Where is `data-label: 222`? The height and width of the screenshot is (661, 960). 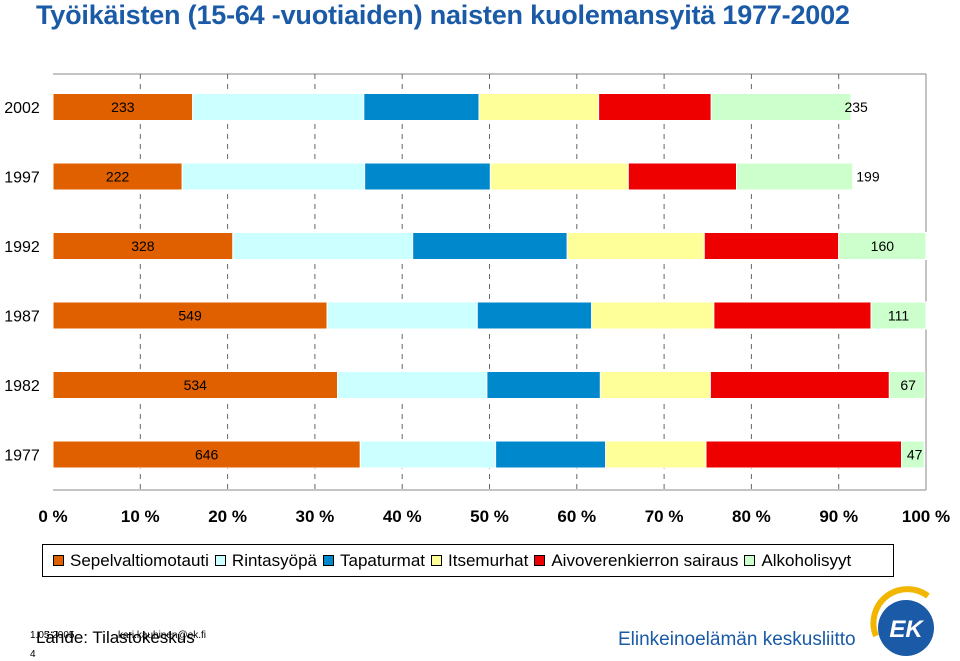 data-label: 222 is located at coordinates (118, 177).